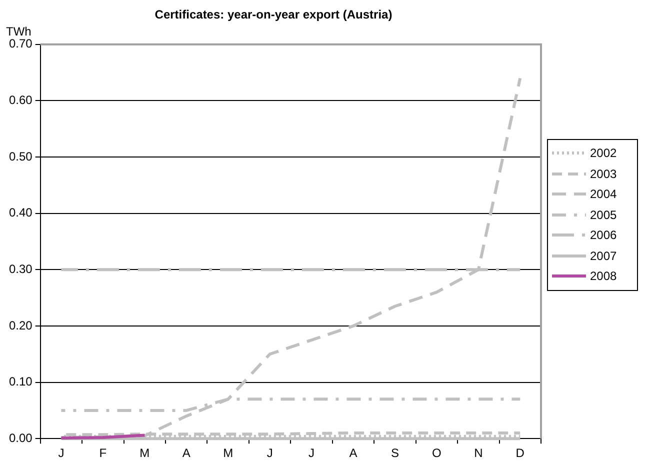 The height and width of the screenshot is (468, 649). I want to click on chart-title: Certificates: year-on-year export (Austria), so click(273, 15).